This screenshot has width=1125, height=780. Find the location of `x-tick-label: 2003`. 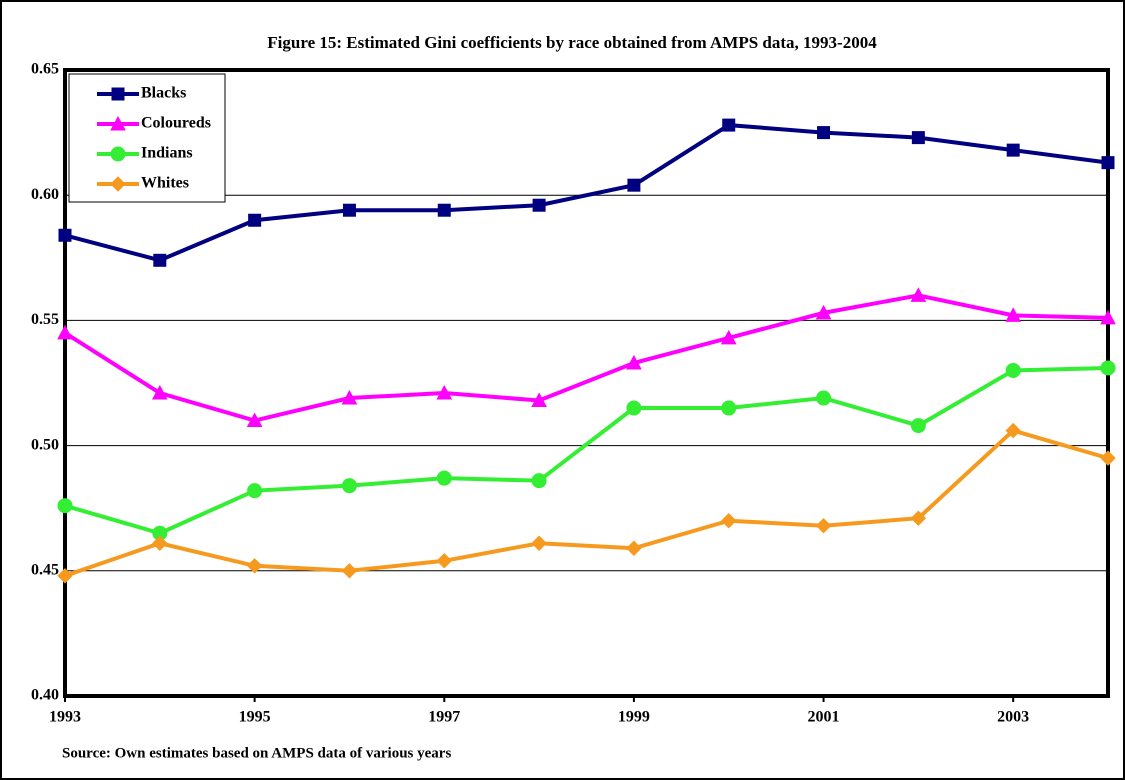

x-tick-label: 2003 is located at coordinates (1013, 717).